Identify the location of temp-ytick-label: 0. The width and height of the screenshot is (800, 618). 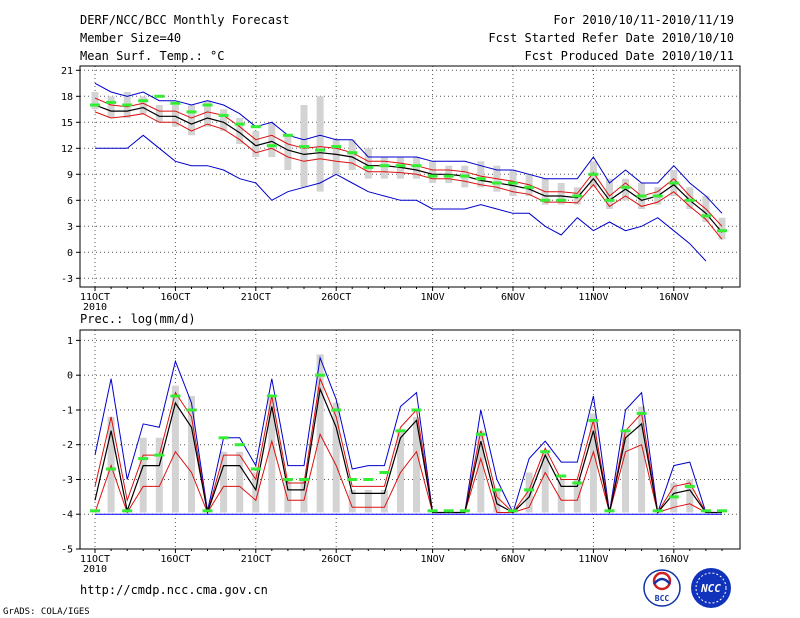
(70, 253).